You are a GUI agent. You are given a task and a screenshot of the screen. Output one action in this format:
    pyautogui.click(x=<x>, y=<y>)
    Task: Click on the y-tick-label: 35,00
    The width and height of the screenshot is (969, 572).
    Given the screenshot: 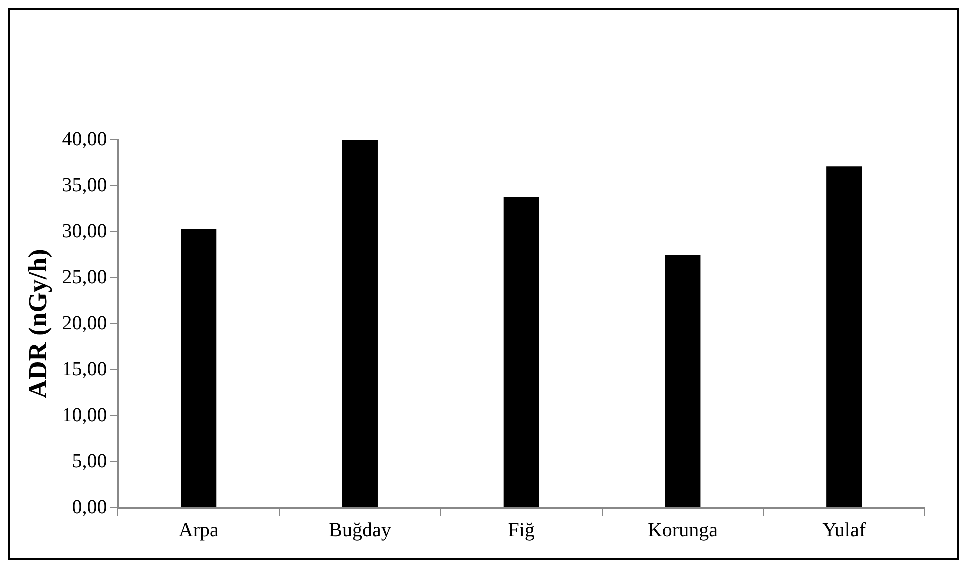 What is the action you would take?
    pyautogui.click(x=85, y=185)
    